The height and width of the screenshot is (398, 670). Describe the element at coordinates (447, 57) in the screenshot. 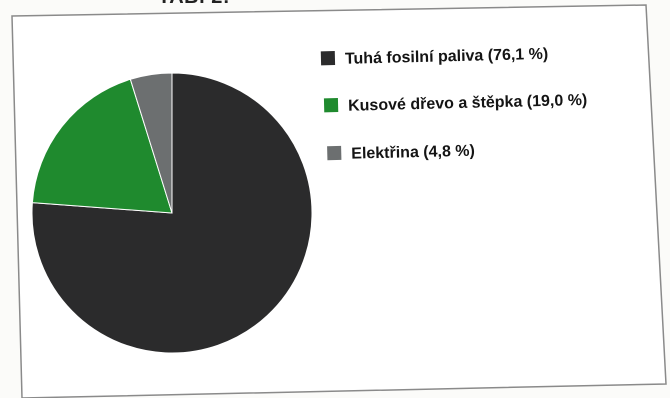

I see `legend-label-1: Tuhá fosilní paliva (76,1 %)` at that location.